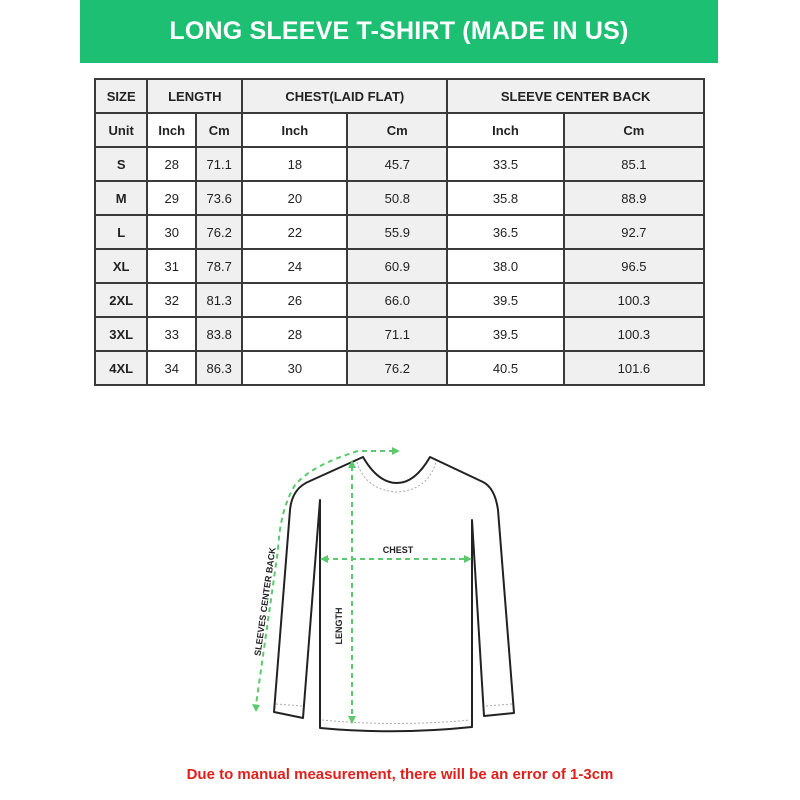  I want to click on value-cell: 73.6, so click(219, 198).